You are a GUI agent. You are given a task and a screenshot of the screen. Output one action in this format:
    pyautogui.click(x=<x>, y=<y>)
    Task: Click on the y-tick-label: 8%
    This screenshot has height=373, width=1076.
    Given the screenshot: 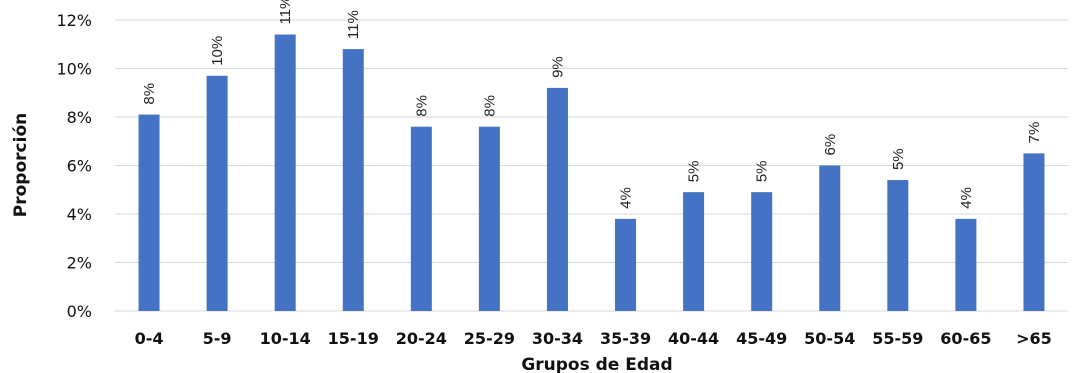 What is the action you would take?
    pyautogui.click(x=79, y=117)
    